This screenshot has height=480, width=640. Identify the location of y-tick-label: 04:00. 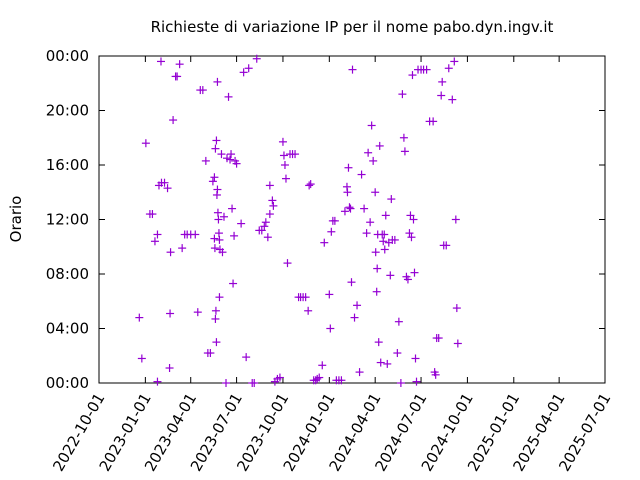
(67, 329).